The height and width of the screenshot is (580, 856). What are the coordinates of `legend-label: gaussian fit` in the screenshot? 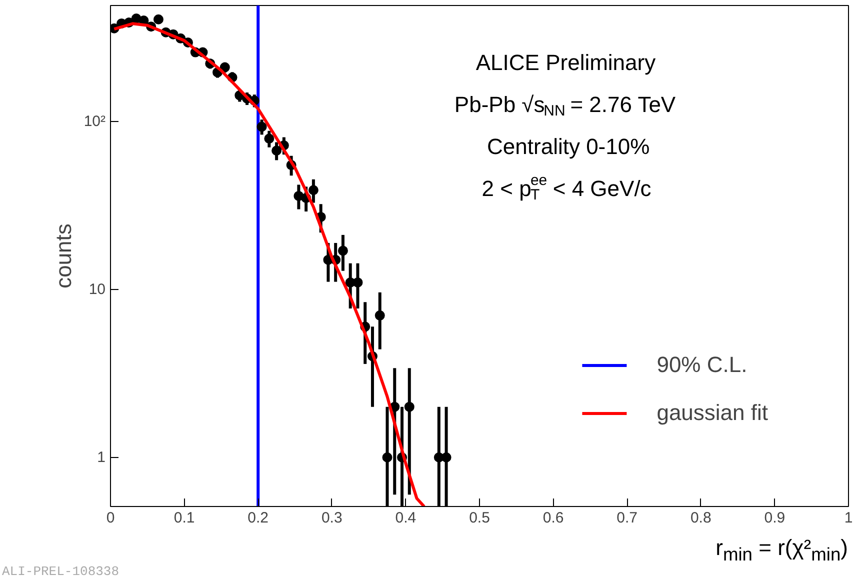 It's located at (712, 413).